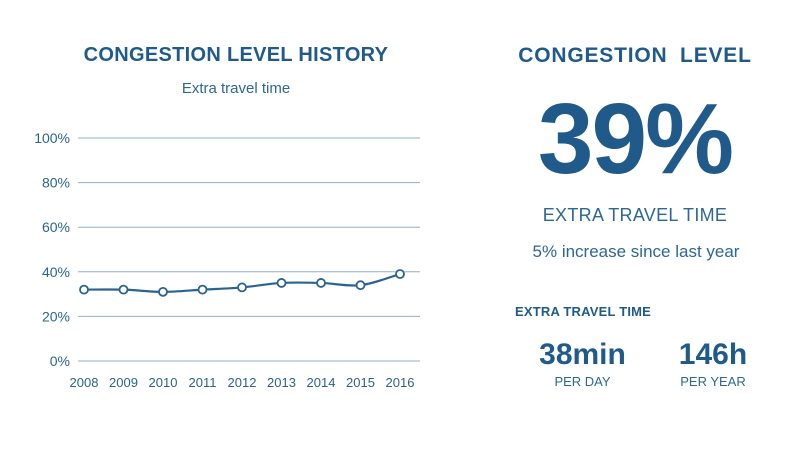 Image resolution: width=787 pixels, height=451 pixels. What do you see at coordinates (56, 316) in the screenshot?
I see `y-tick-label: 20%` at bounding box center [56, 316].